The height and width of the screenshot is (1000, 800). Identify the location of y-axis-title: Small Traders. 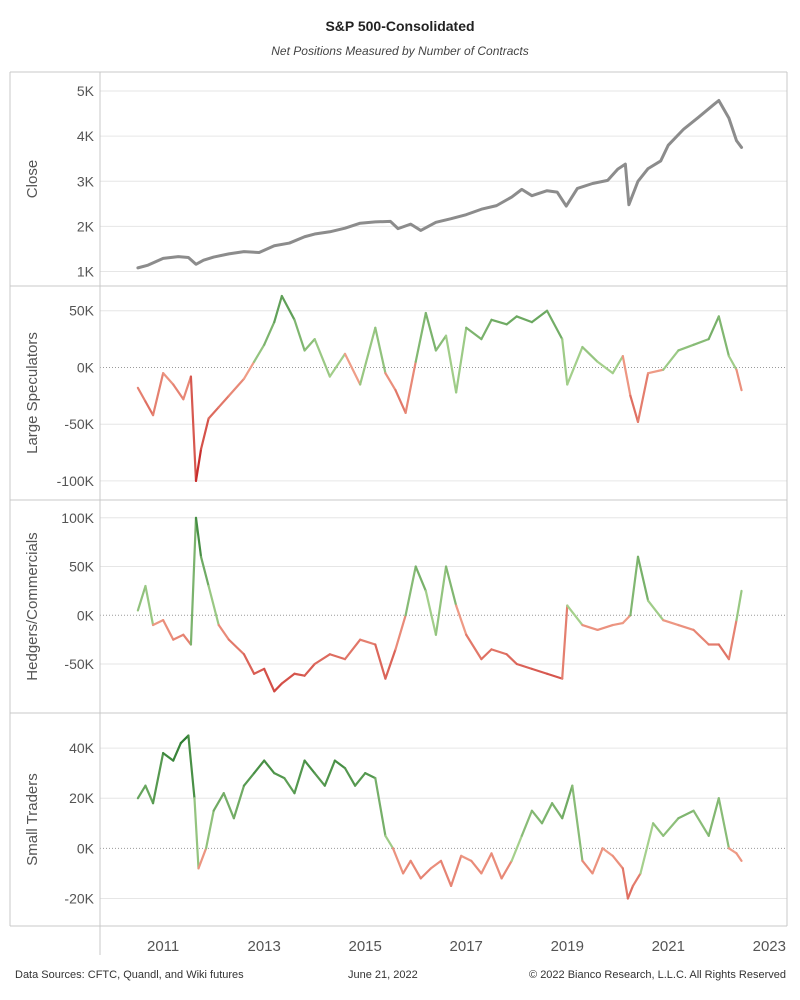
(32, 819).